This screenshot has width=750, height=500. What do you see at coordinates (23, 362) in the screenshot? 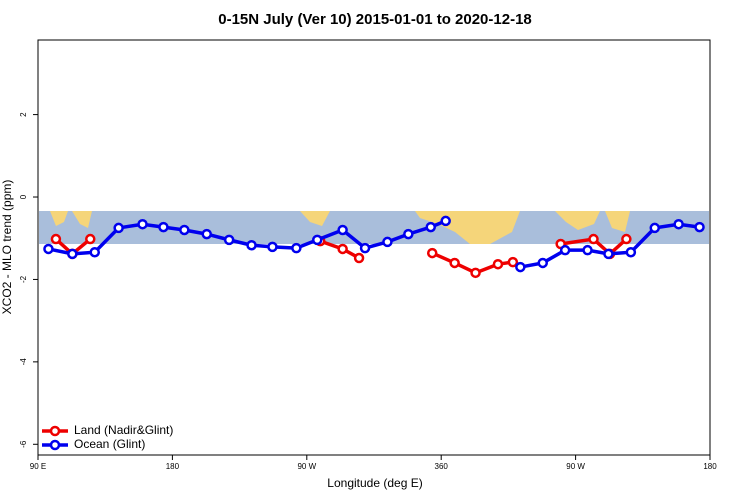
I see `y-tick-label: -4` at bounding box center [23, 362].